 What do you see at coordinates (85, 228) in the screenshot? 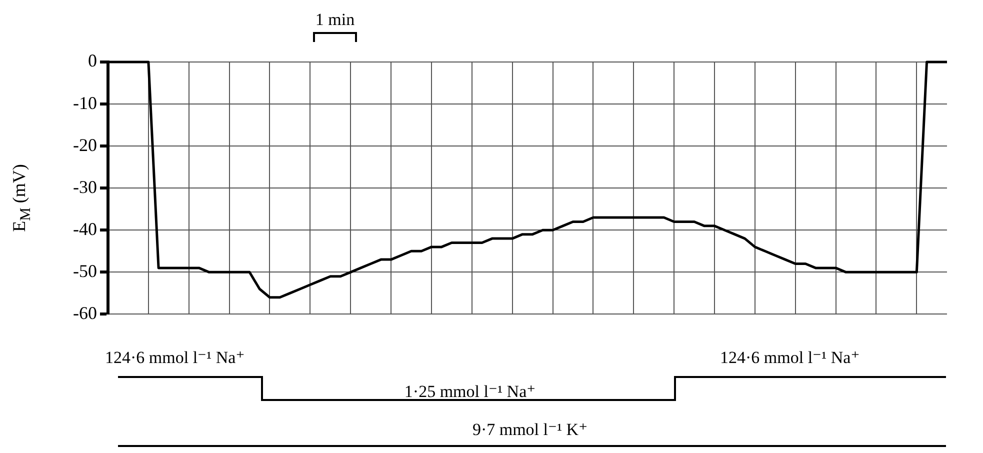
I see `y-tick-label: -40` at bounding box center [85, 228].